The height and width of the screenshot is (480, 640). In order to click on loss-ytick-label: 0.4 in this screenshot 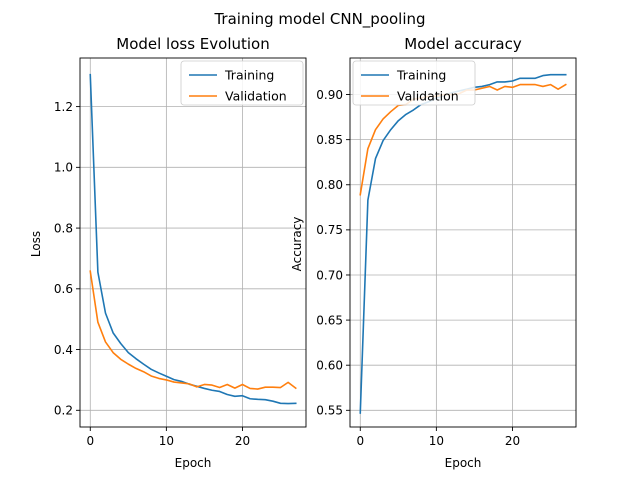, I will do `click(63, 350)`.